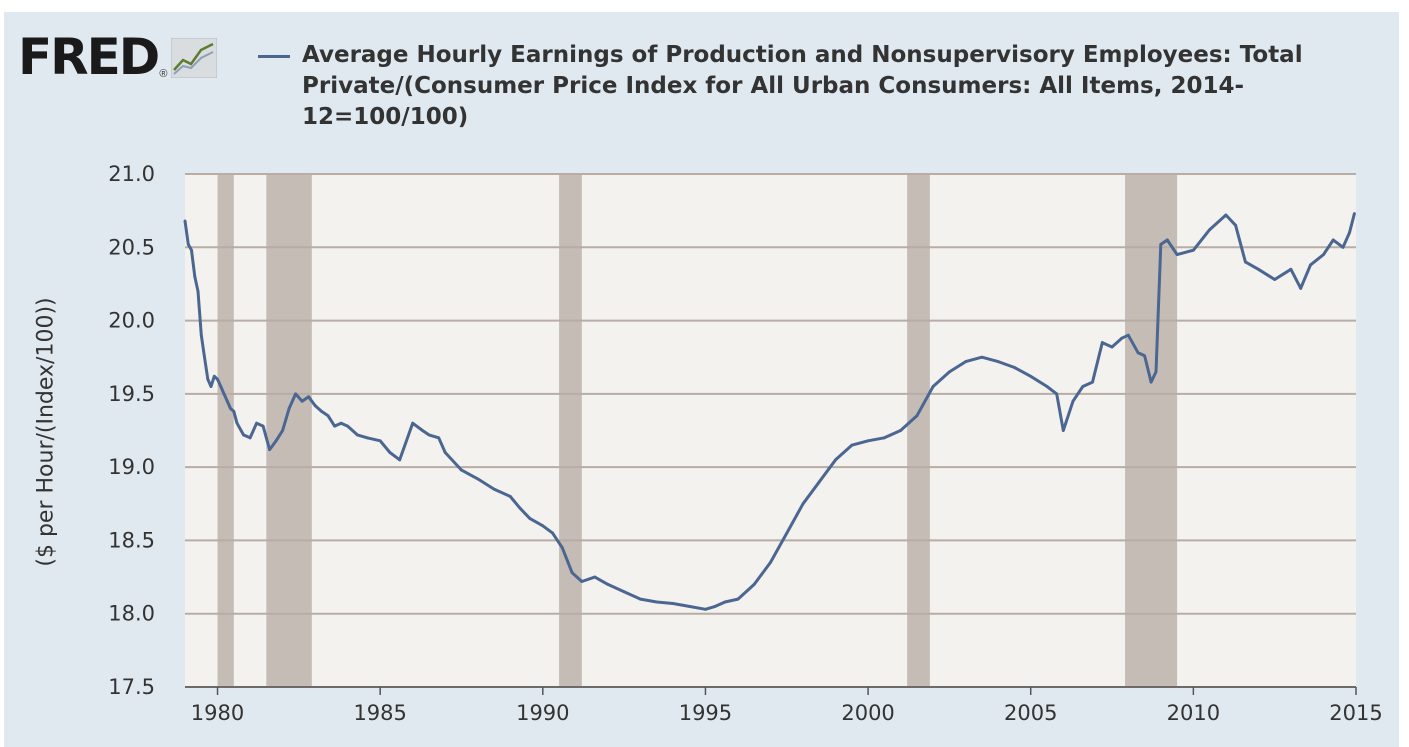 The height and width of the screenshot is (747, 1409). I want to click on fred-logo-text: FRED, so click(89, 57).